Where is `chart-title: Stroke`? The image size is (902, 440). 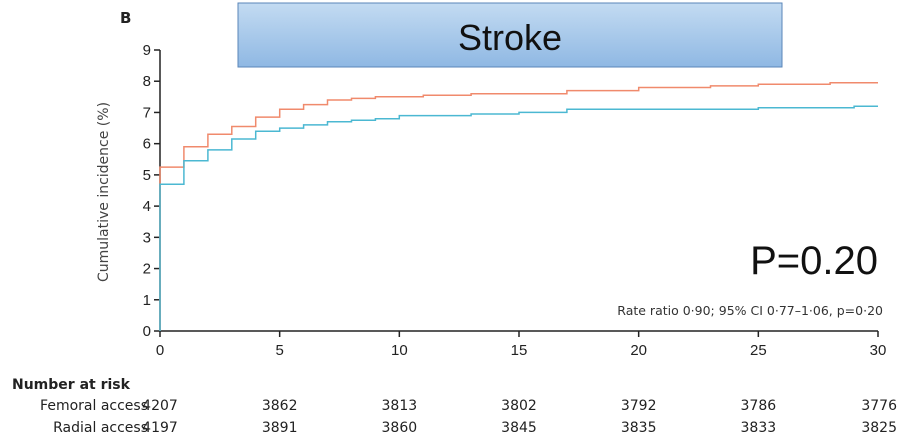 chart-title: Stroke is located at coordinates (510, 37).